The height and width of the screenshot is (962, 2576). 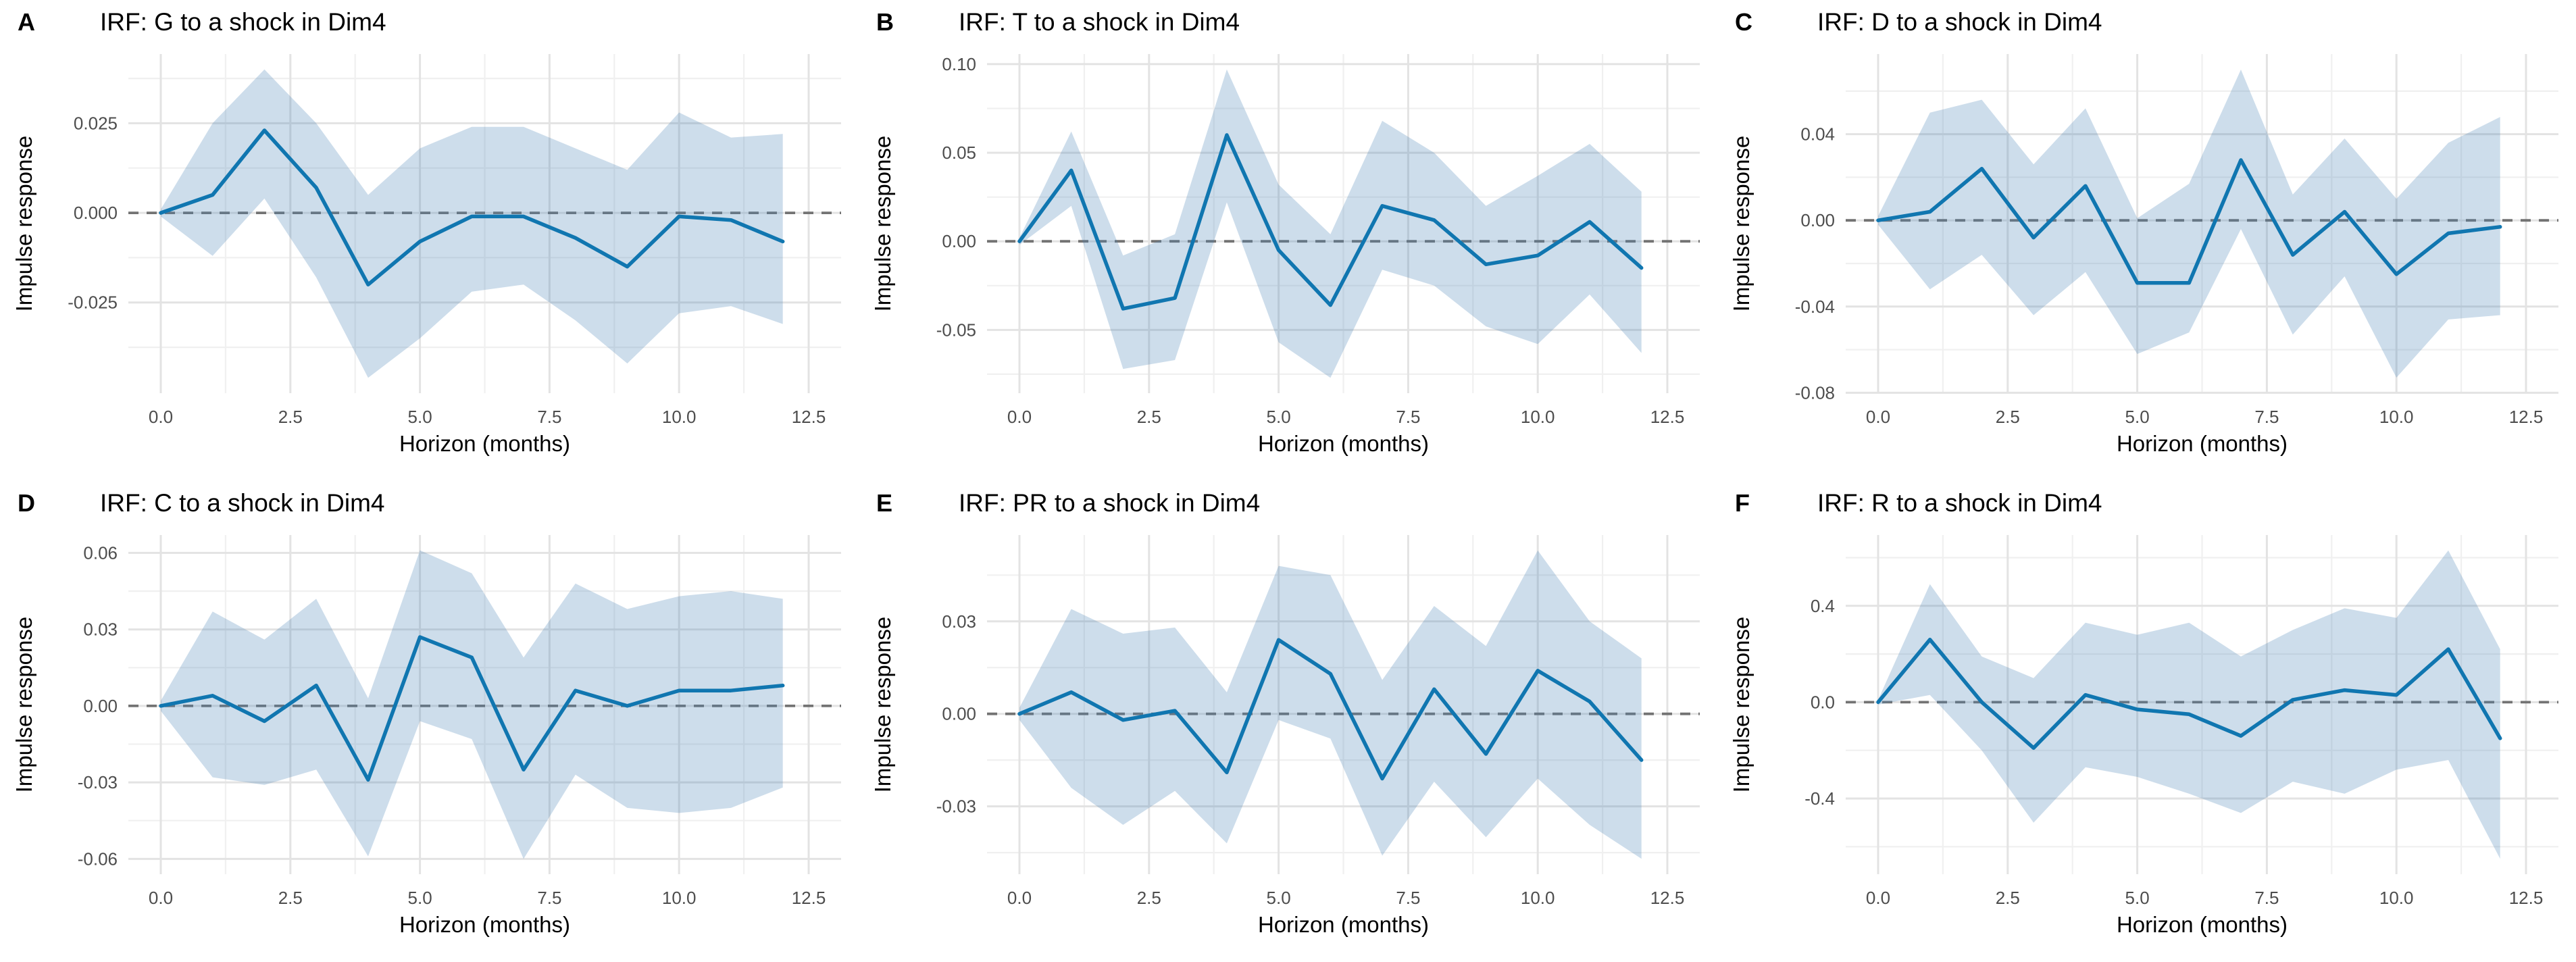 What do you see at coordinates (100, 553) in the screenshot?
I see `svg-text: 0.06` at bounding box center [100, 553].